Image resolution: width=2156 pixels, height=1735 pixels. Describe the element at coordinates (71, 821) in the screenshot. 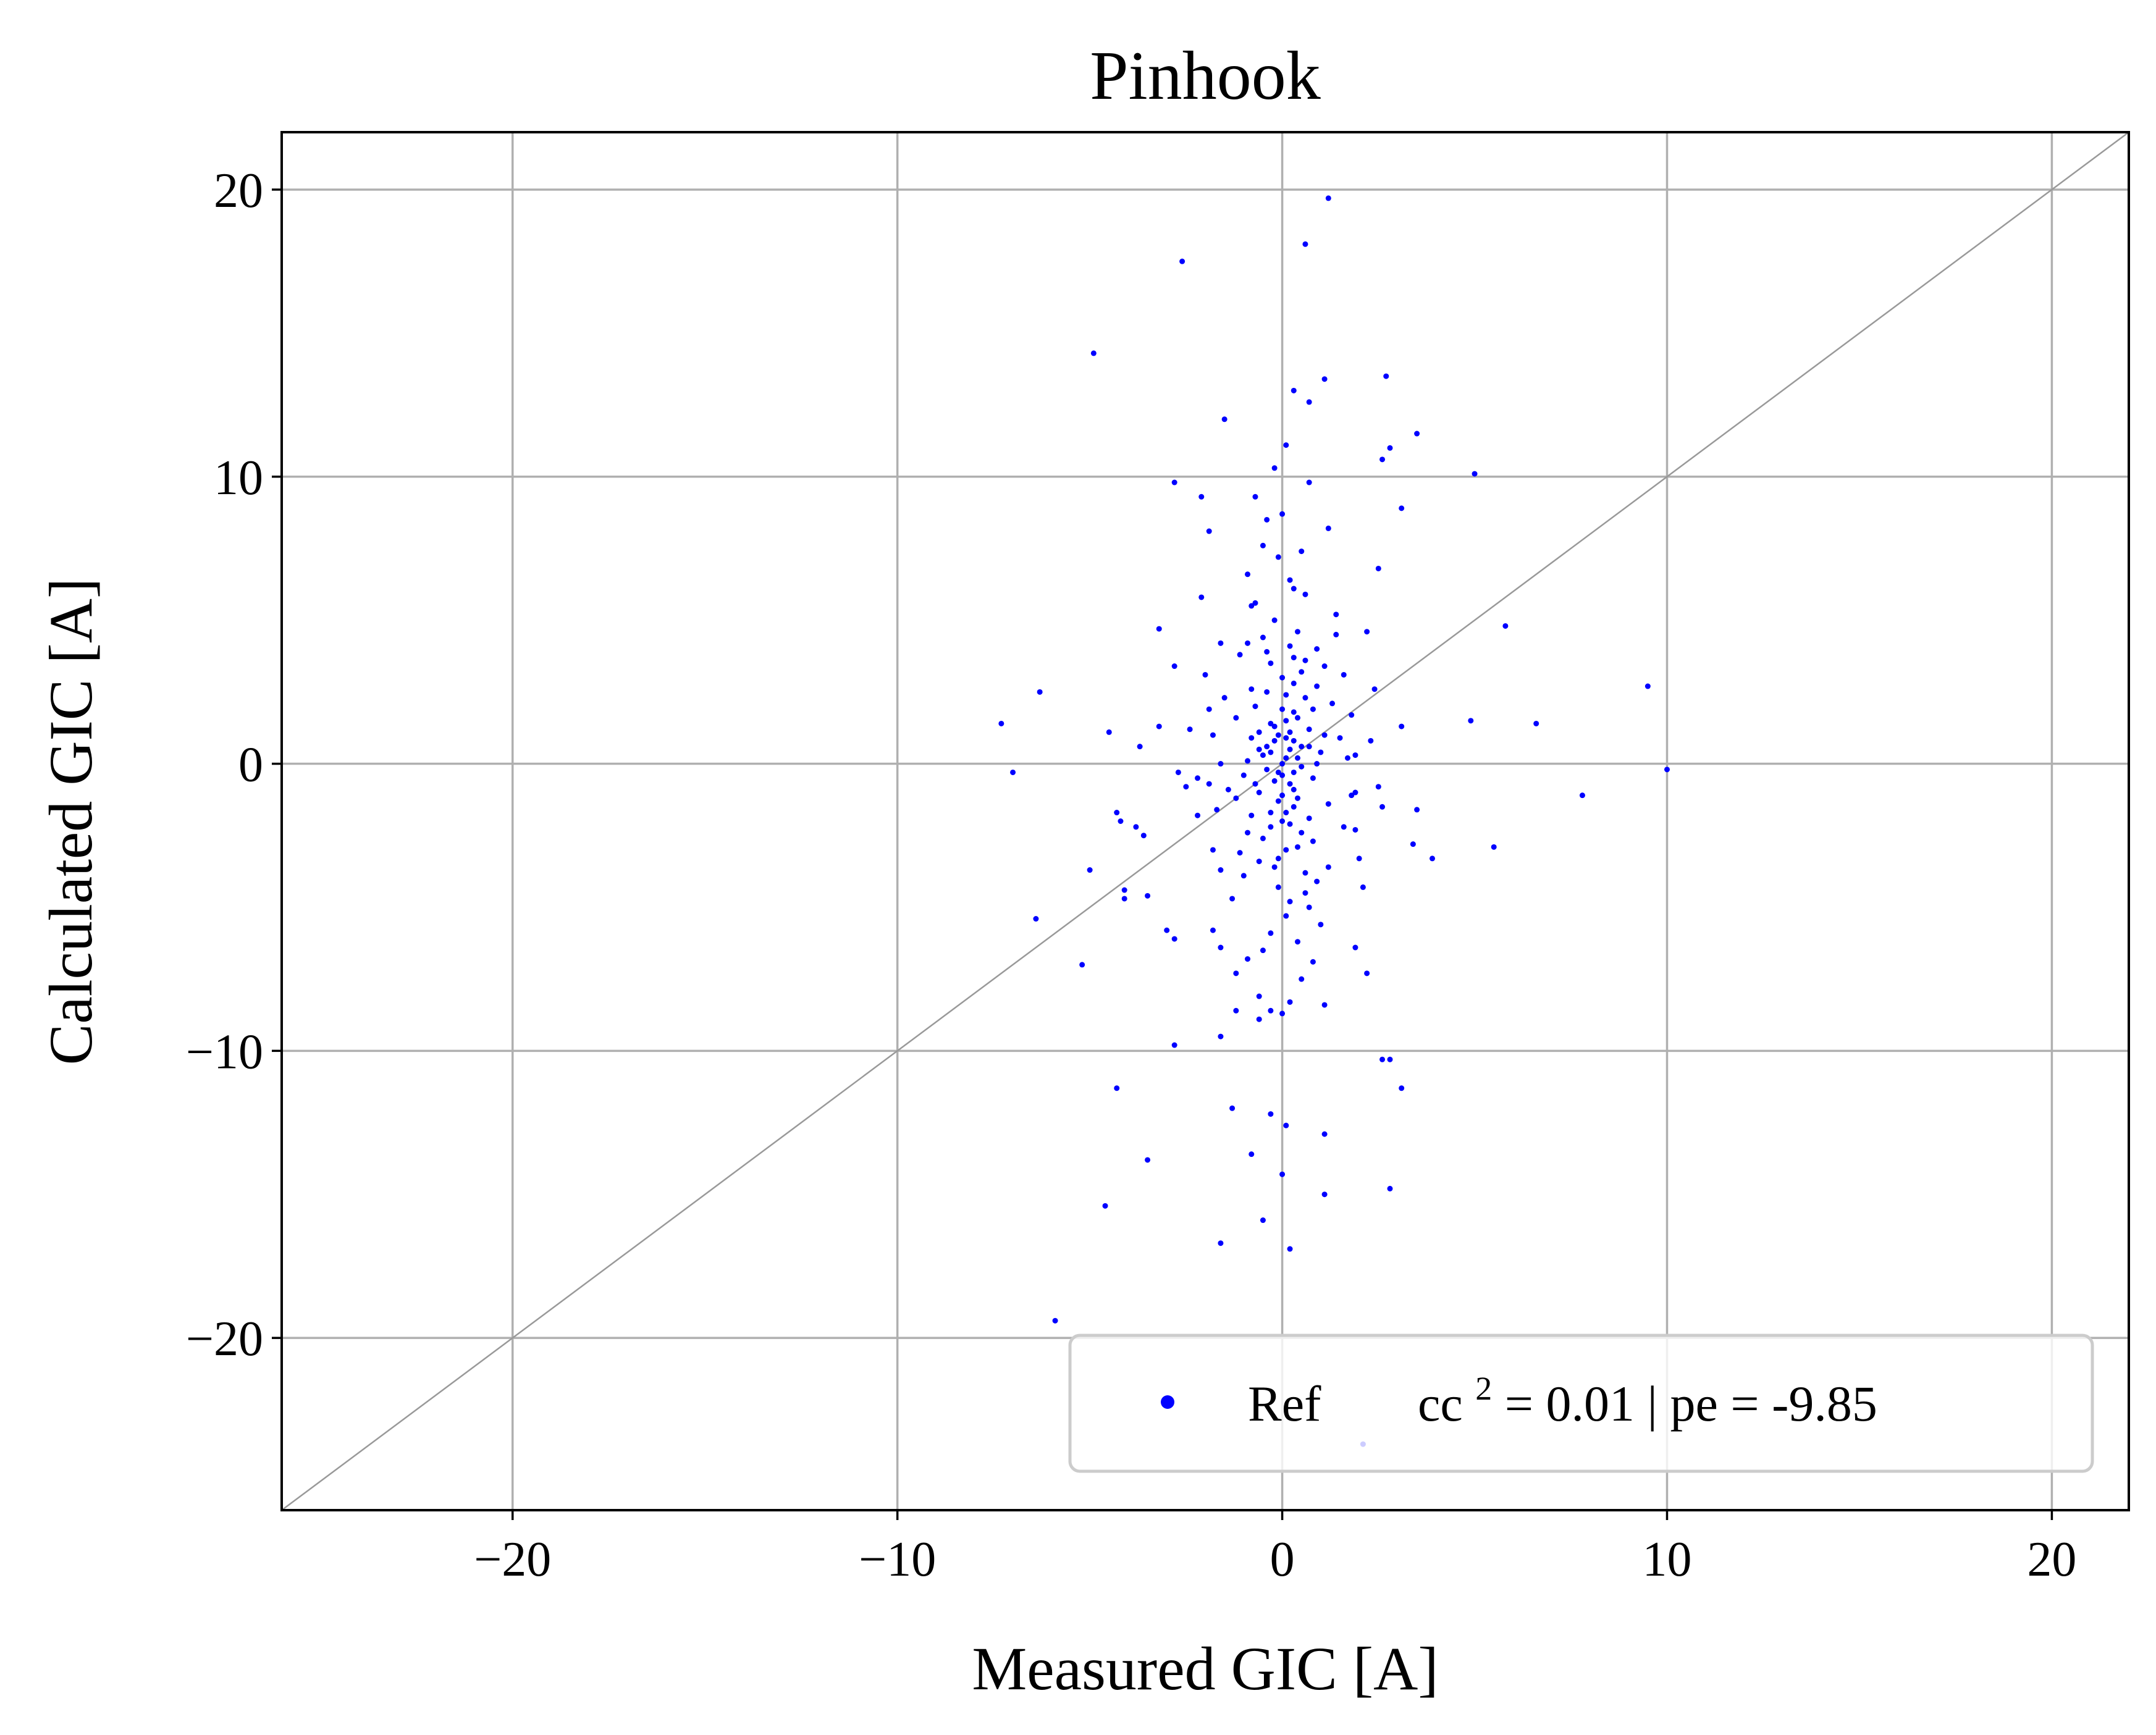

I see `y-axis-label: Calculated GIC [A]` at that location.